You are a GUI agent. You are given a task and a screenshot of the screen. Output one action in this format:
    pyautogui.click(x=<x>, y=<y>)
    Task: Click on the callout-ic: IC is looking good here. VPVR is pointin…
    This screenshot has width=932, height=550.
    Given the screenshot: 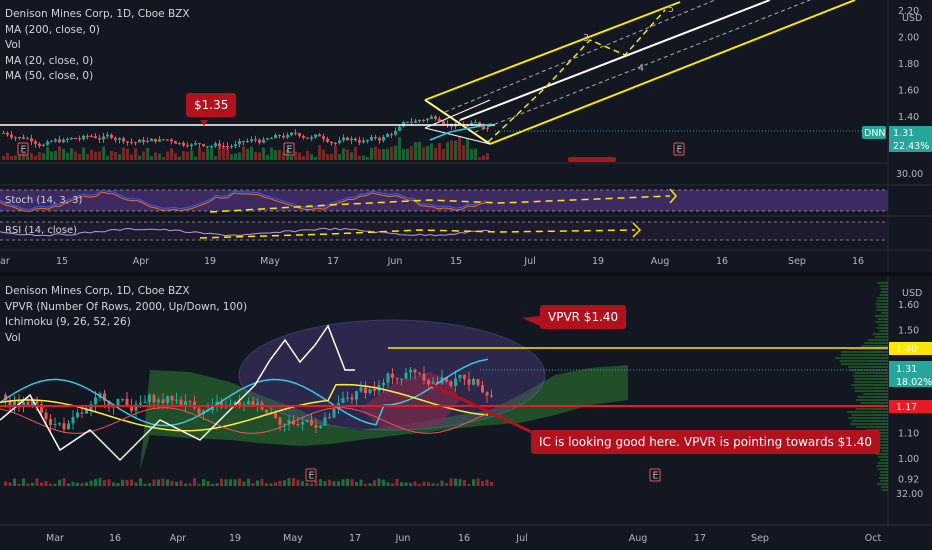 What is the action you would take?
    pyautogui.click(x=706, y=442)
    